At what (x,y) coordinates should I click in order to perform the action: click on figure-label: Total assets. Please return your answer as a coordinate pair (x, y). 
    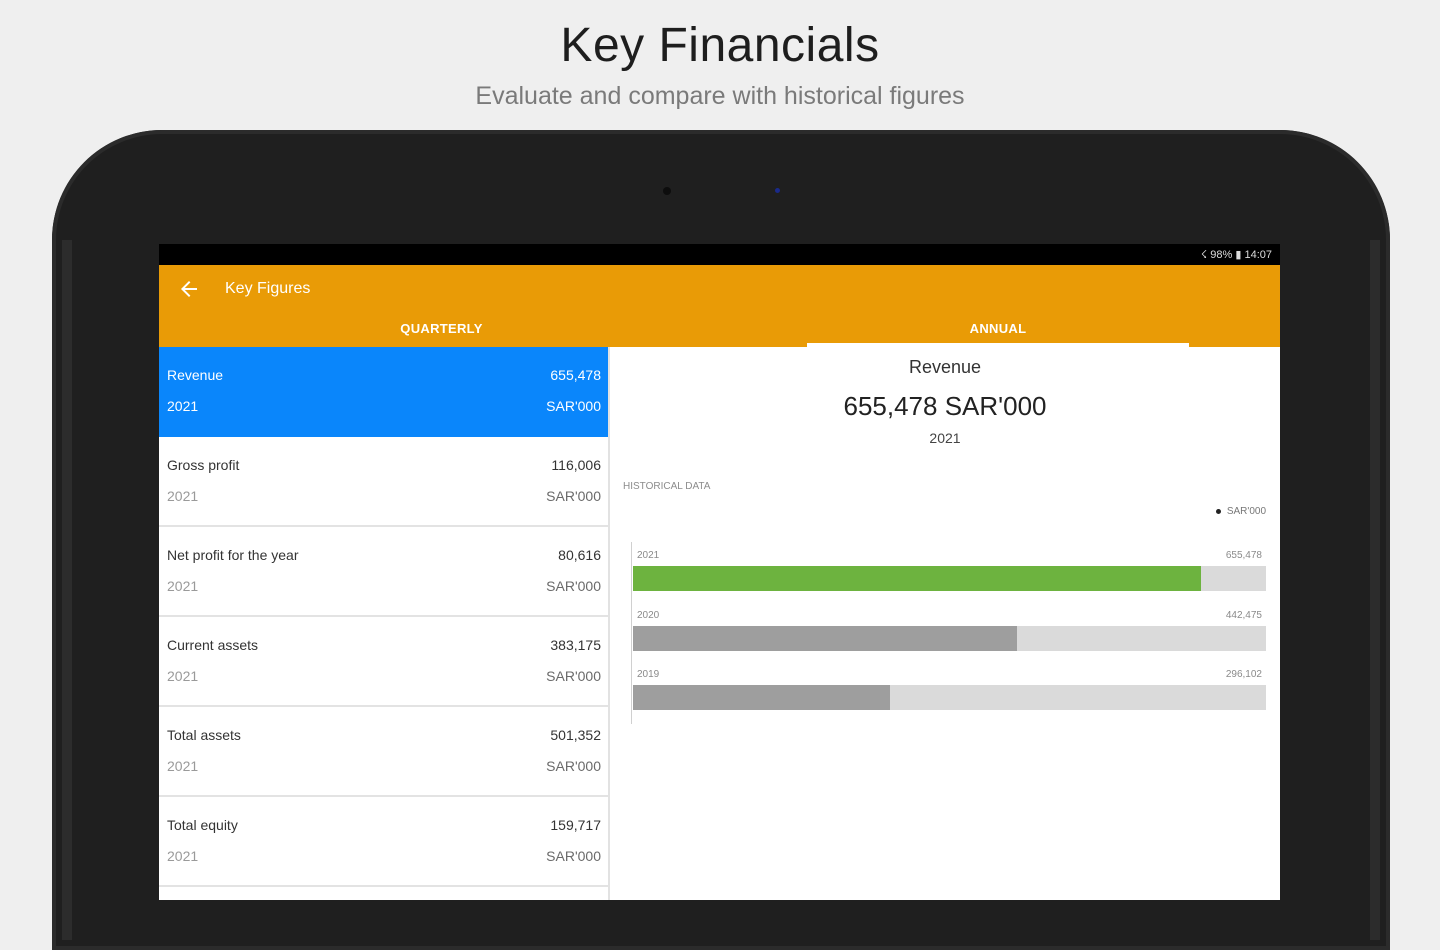
    Looking at the image, I should click on (204, 735).